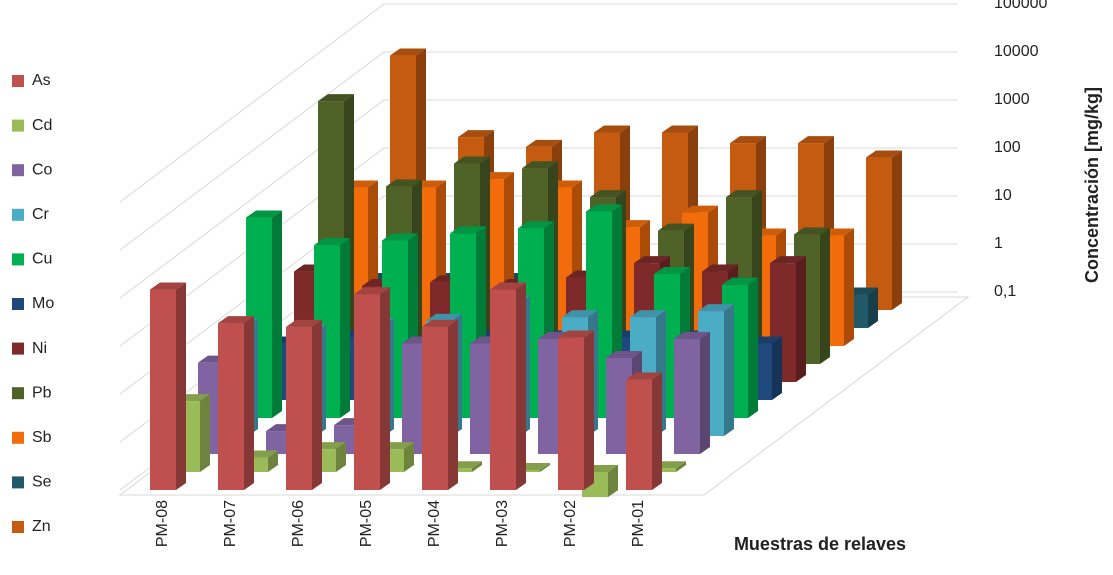 This screenshot has height=575, width=1113. I want to click on x-tick-label: PM-01, so click(638, 523).